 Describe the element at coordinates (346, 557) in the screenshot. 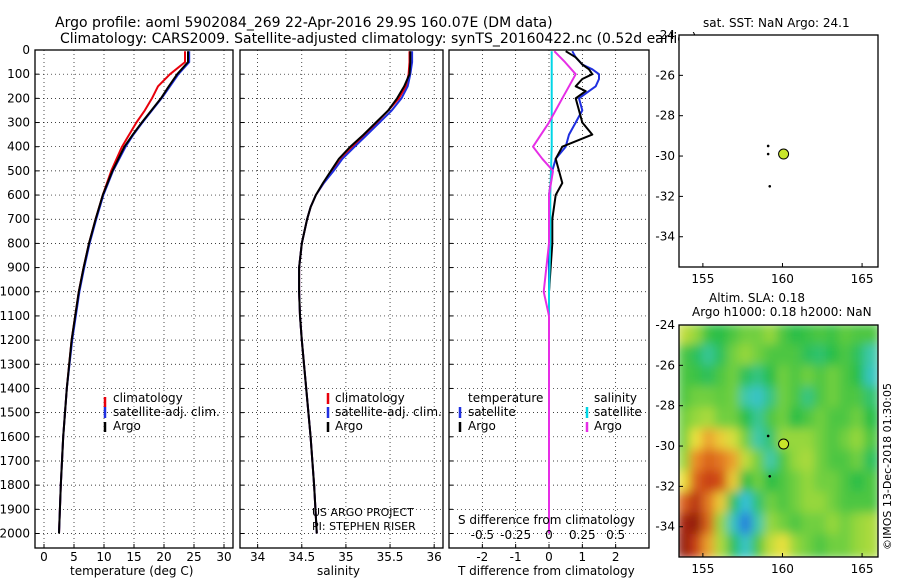

I see `salinity-x-ticks: 34 34.5 35 35.5 36` at that location.